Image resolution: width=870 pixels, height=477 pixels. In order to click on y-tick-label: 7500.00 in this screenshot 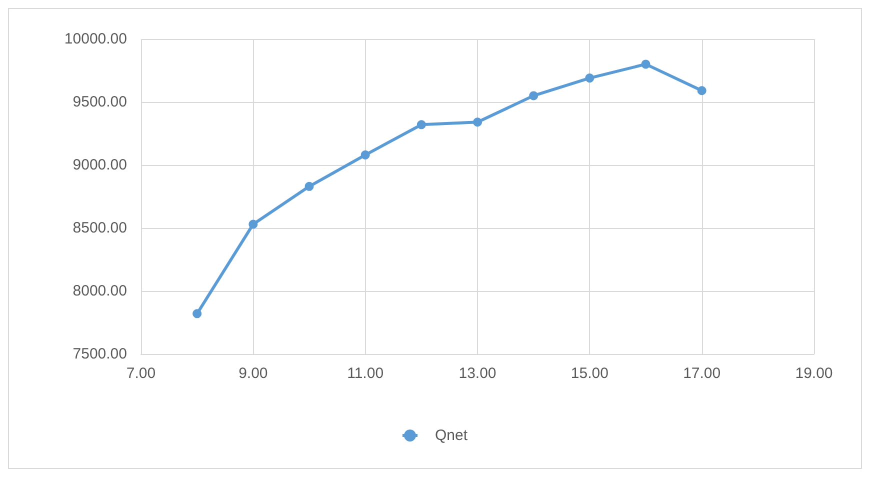, I will do `click(99, 354)`.